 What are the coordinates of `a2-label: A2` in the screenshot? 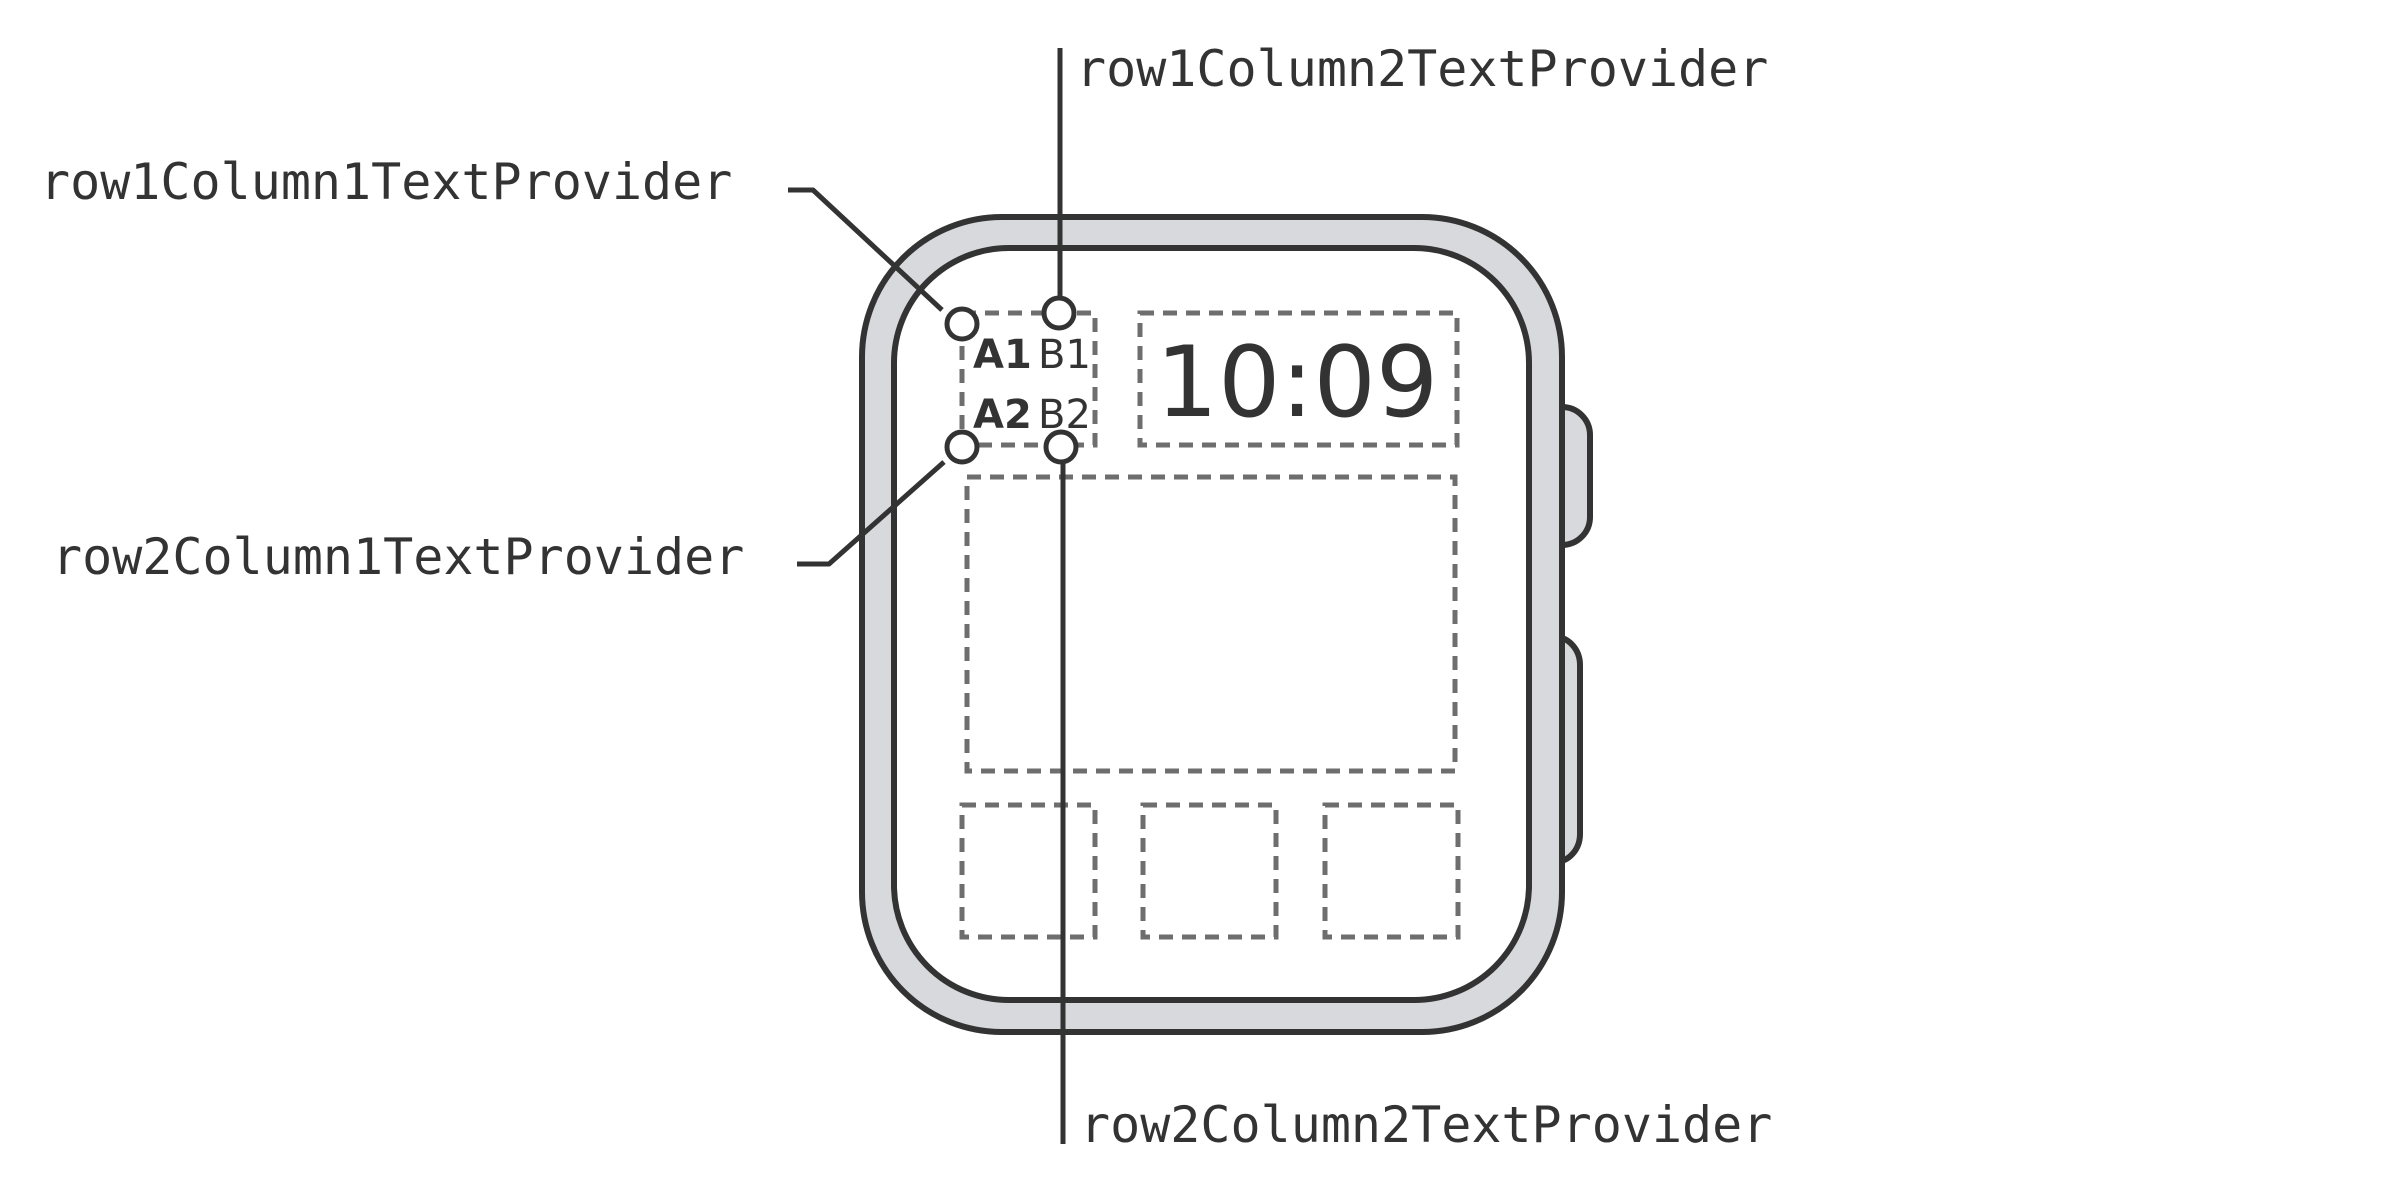 It's located at (1002, 415).